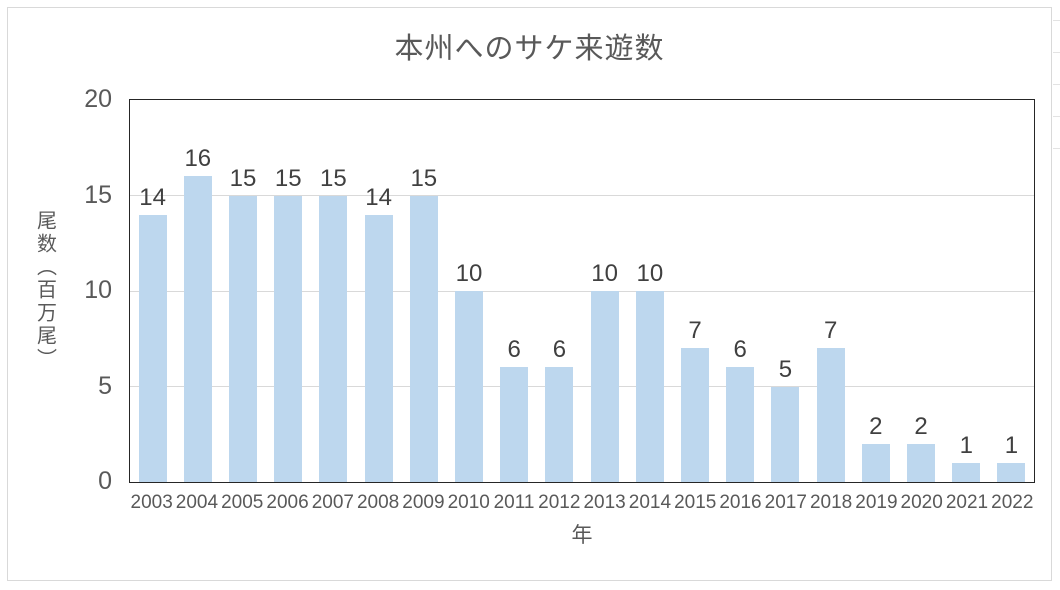 Image resolution: width=1060 pixels, height=590 pixels. What do you see at coordinates (287, 502) in the screenshot?
I see `x-tick-label: 2006` at bounding box center [287, 502].